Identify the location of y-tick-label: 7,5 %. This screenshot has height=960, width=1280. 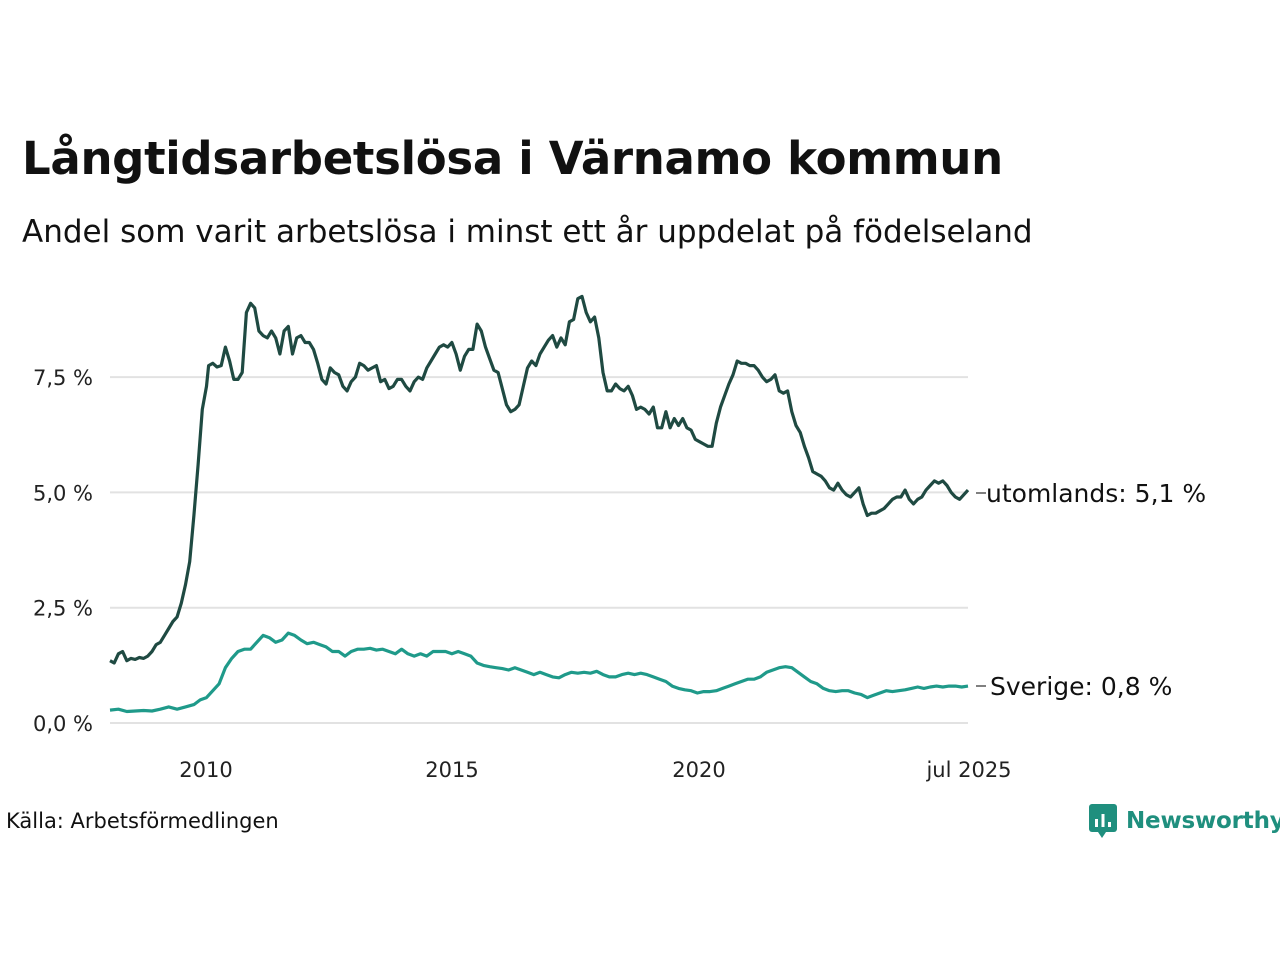
(63, 378).